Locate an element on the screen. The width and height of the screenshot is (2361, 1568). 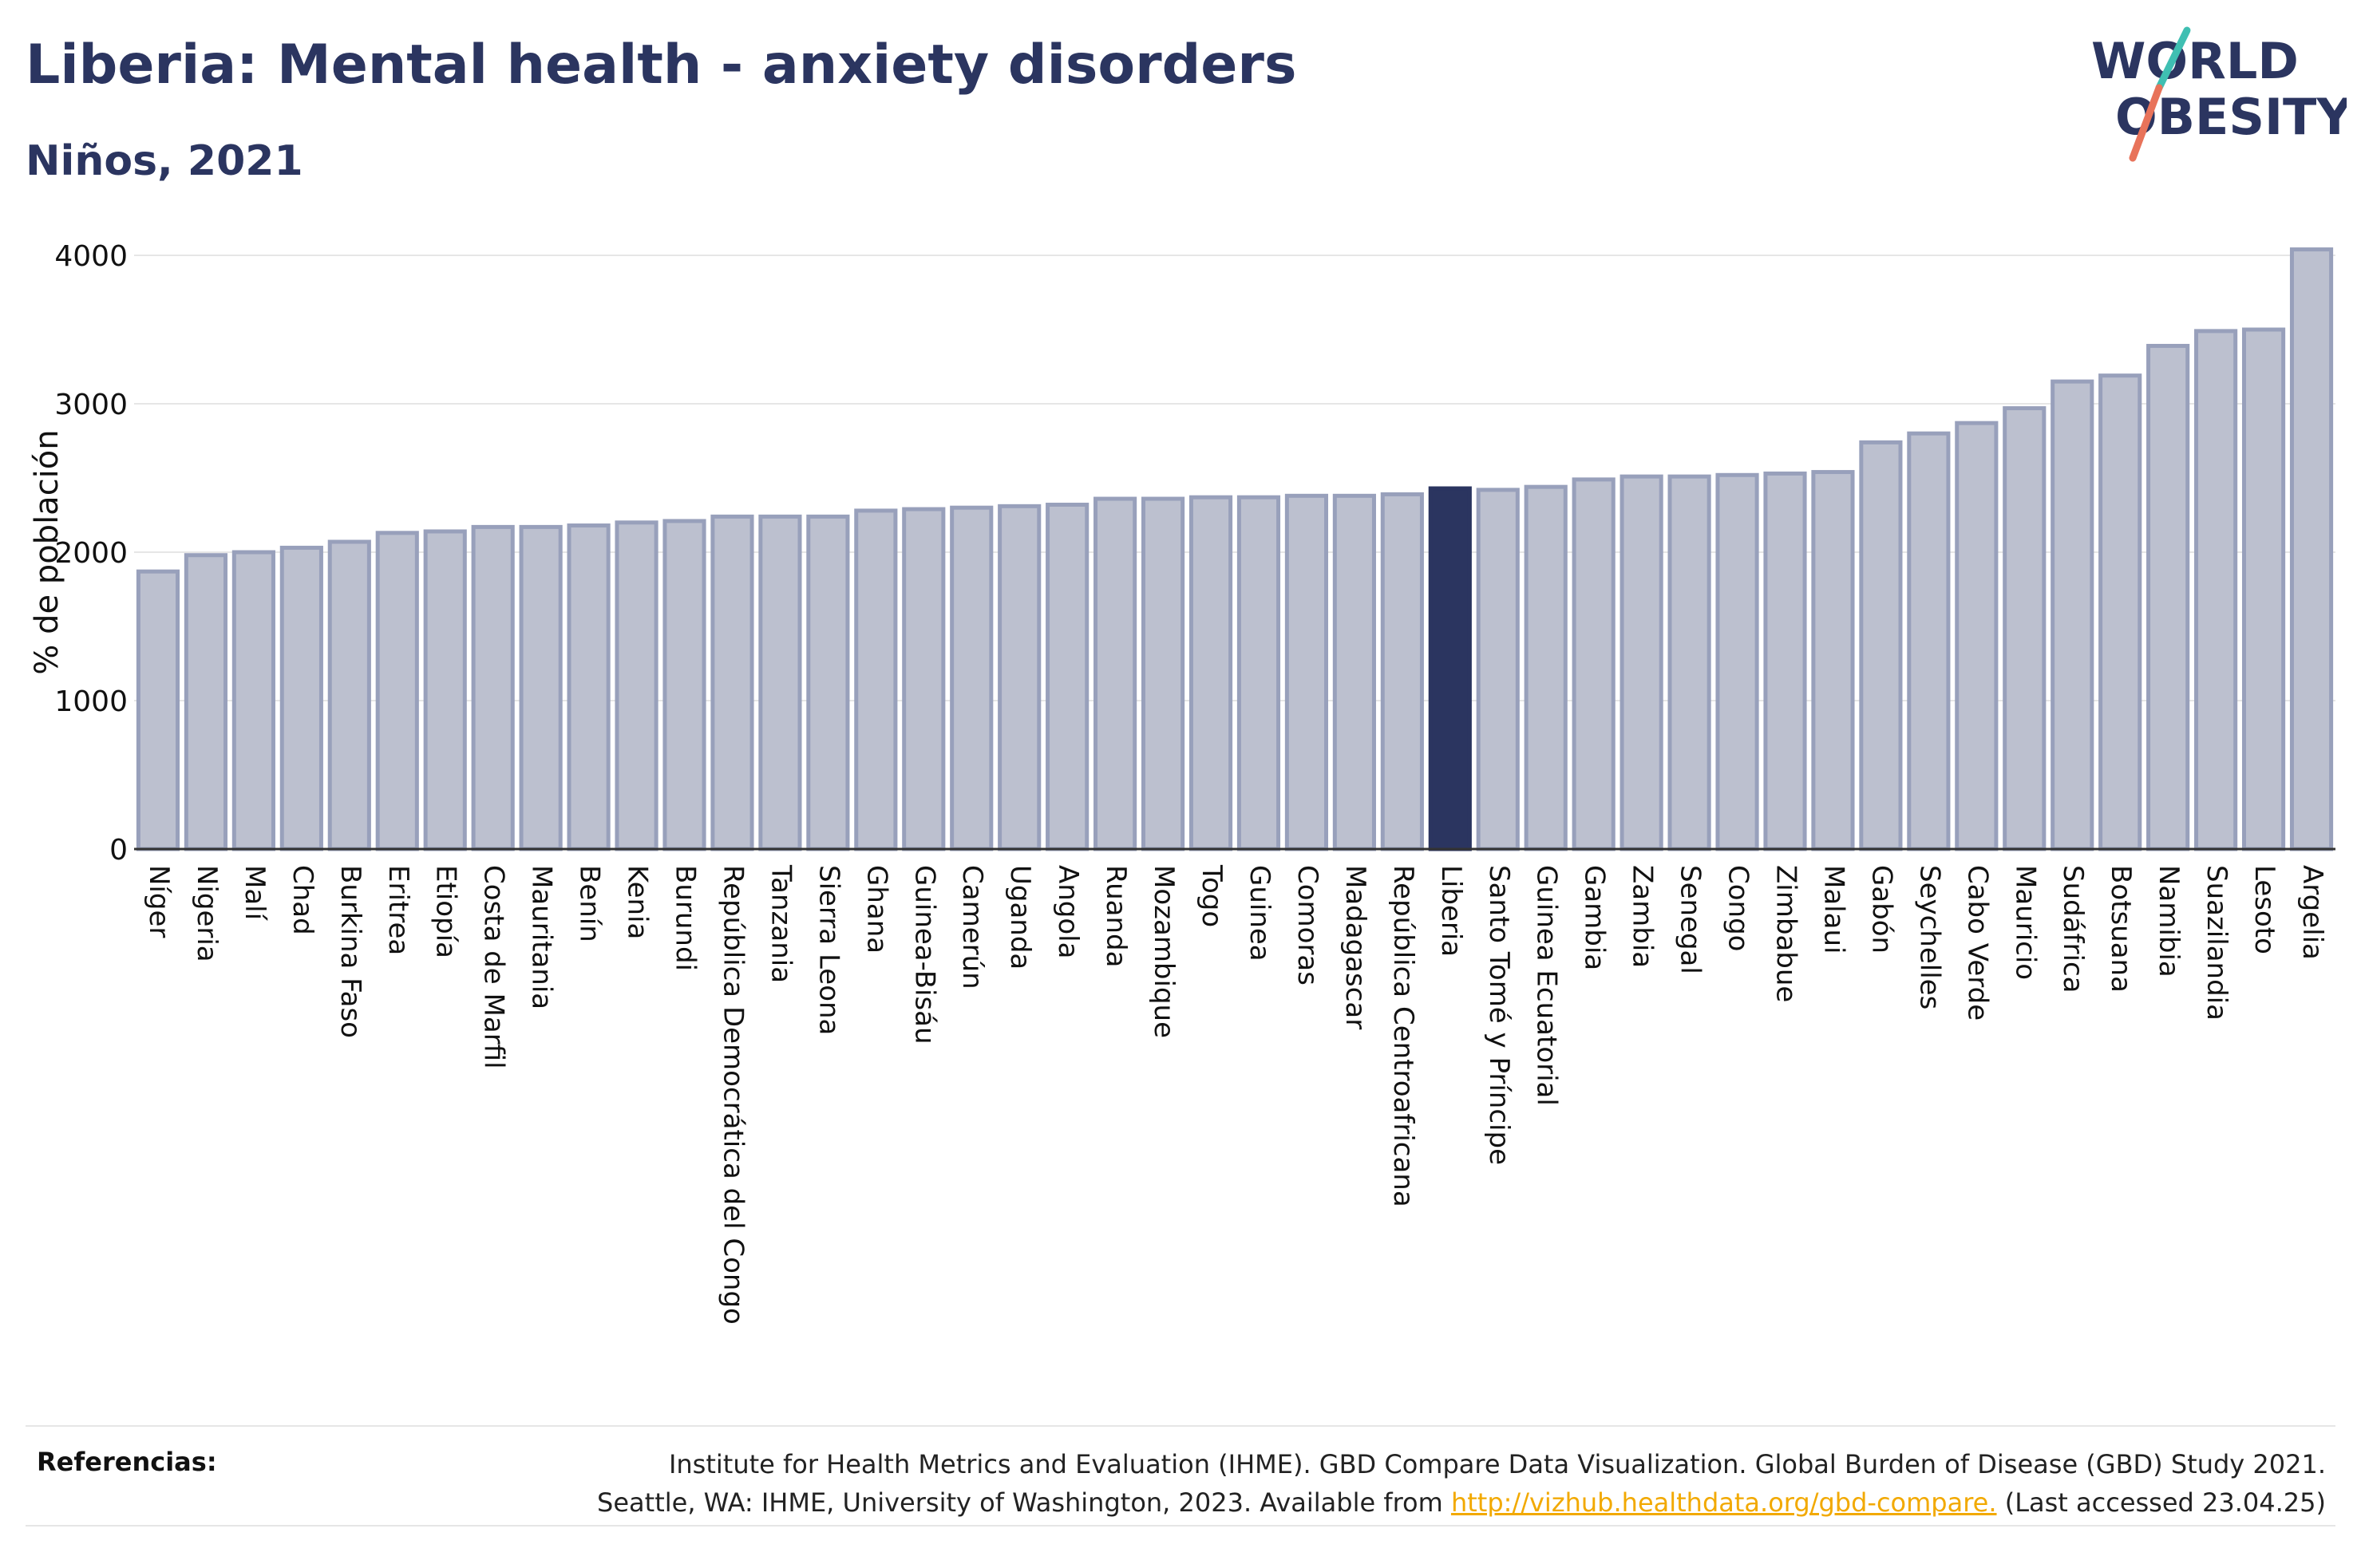
x-tick-label: Kenia is located at coordinates (638, 902).